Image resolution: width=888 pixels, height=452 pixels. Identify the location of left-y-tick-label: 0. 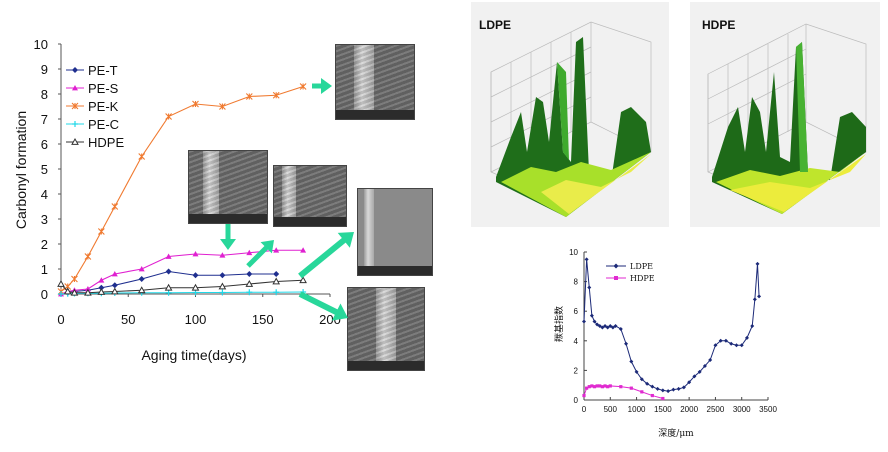
(44, 294).